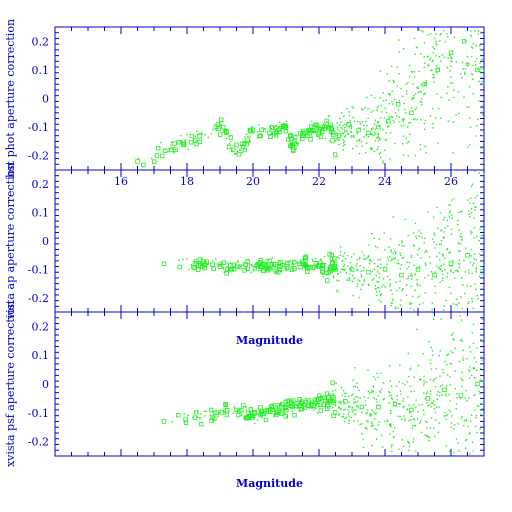 The width and height of the screenshot is (512, 512). I want to click on y-tick-label: 0.2, so click(41, 41).